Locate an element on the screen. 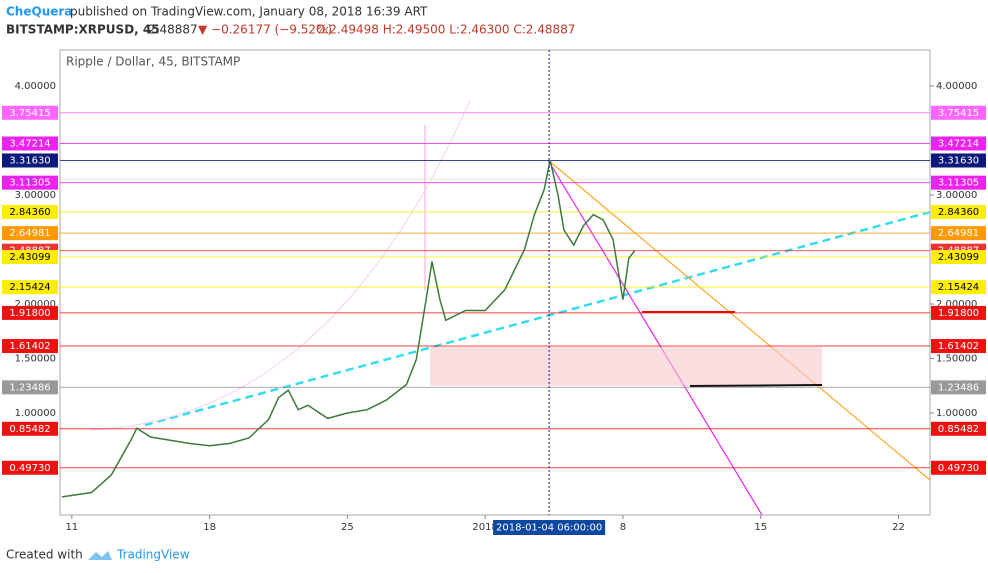 The image size is (988, 573). author: CheQuera is located at coordinates (39, 12).